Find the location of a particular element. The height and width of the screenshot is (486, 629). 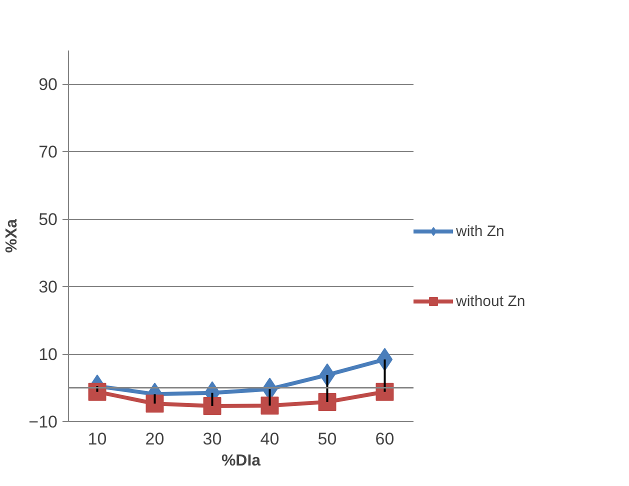

x-tick-label: 60 is located at coordinates (384, 439).